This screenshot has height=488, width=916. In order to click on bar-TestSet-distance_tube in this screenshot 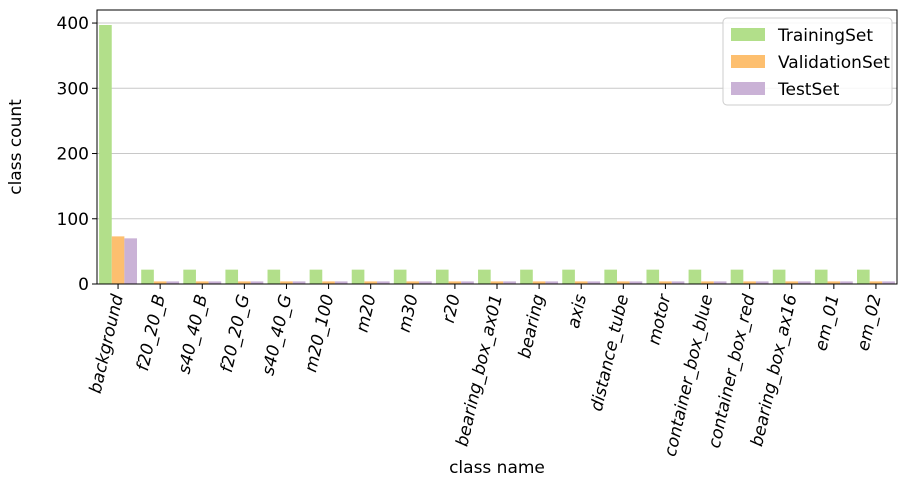, I will do `click(636, 282)`.